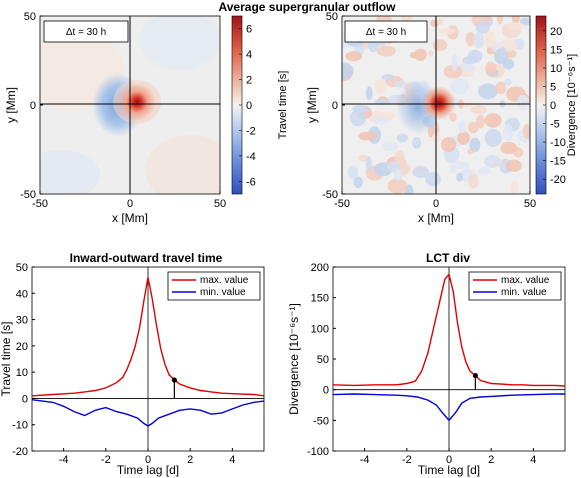 The image size is (581, 478). Describe the element at coordinates (130, 105) in the screenshot. I see `heatmap-field` at that location.